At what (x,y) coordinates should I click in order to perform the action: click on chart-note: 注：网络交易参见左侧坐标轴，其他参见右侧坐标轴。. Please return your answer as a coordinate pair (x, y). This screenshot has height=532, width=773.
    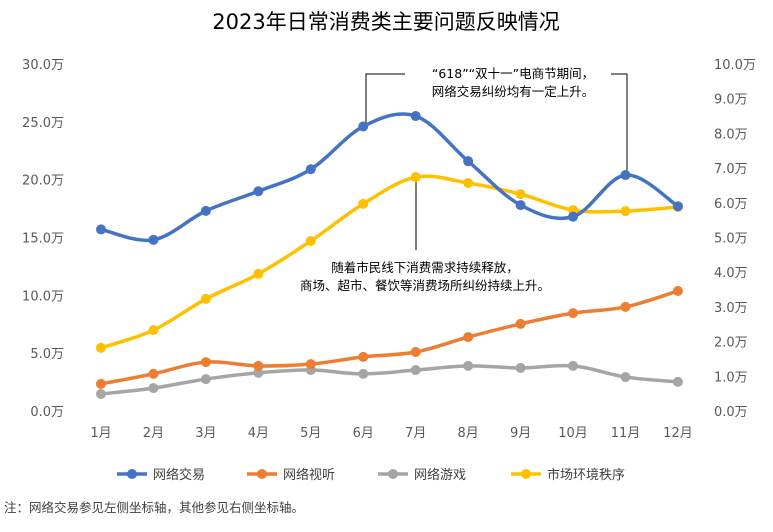
    Looking at the image, I should click on (154, 507).